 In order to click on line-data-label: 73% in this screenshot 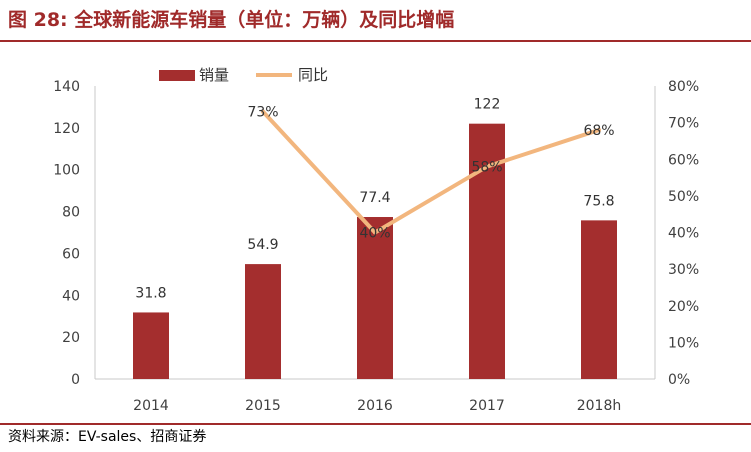, I will do `click(262, 113)`.